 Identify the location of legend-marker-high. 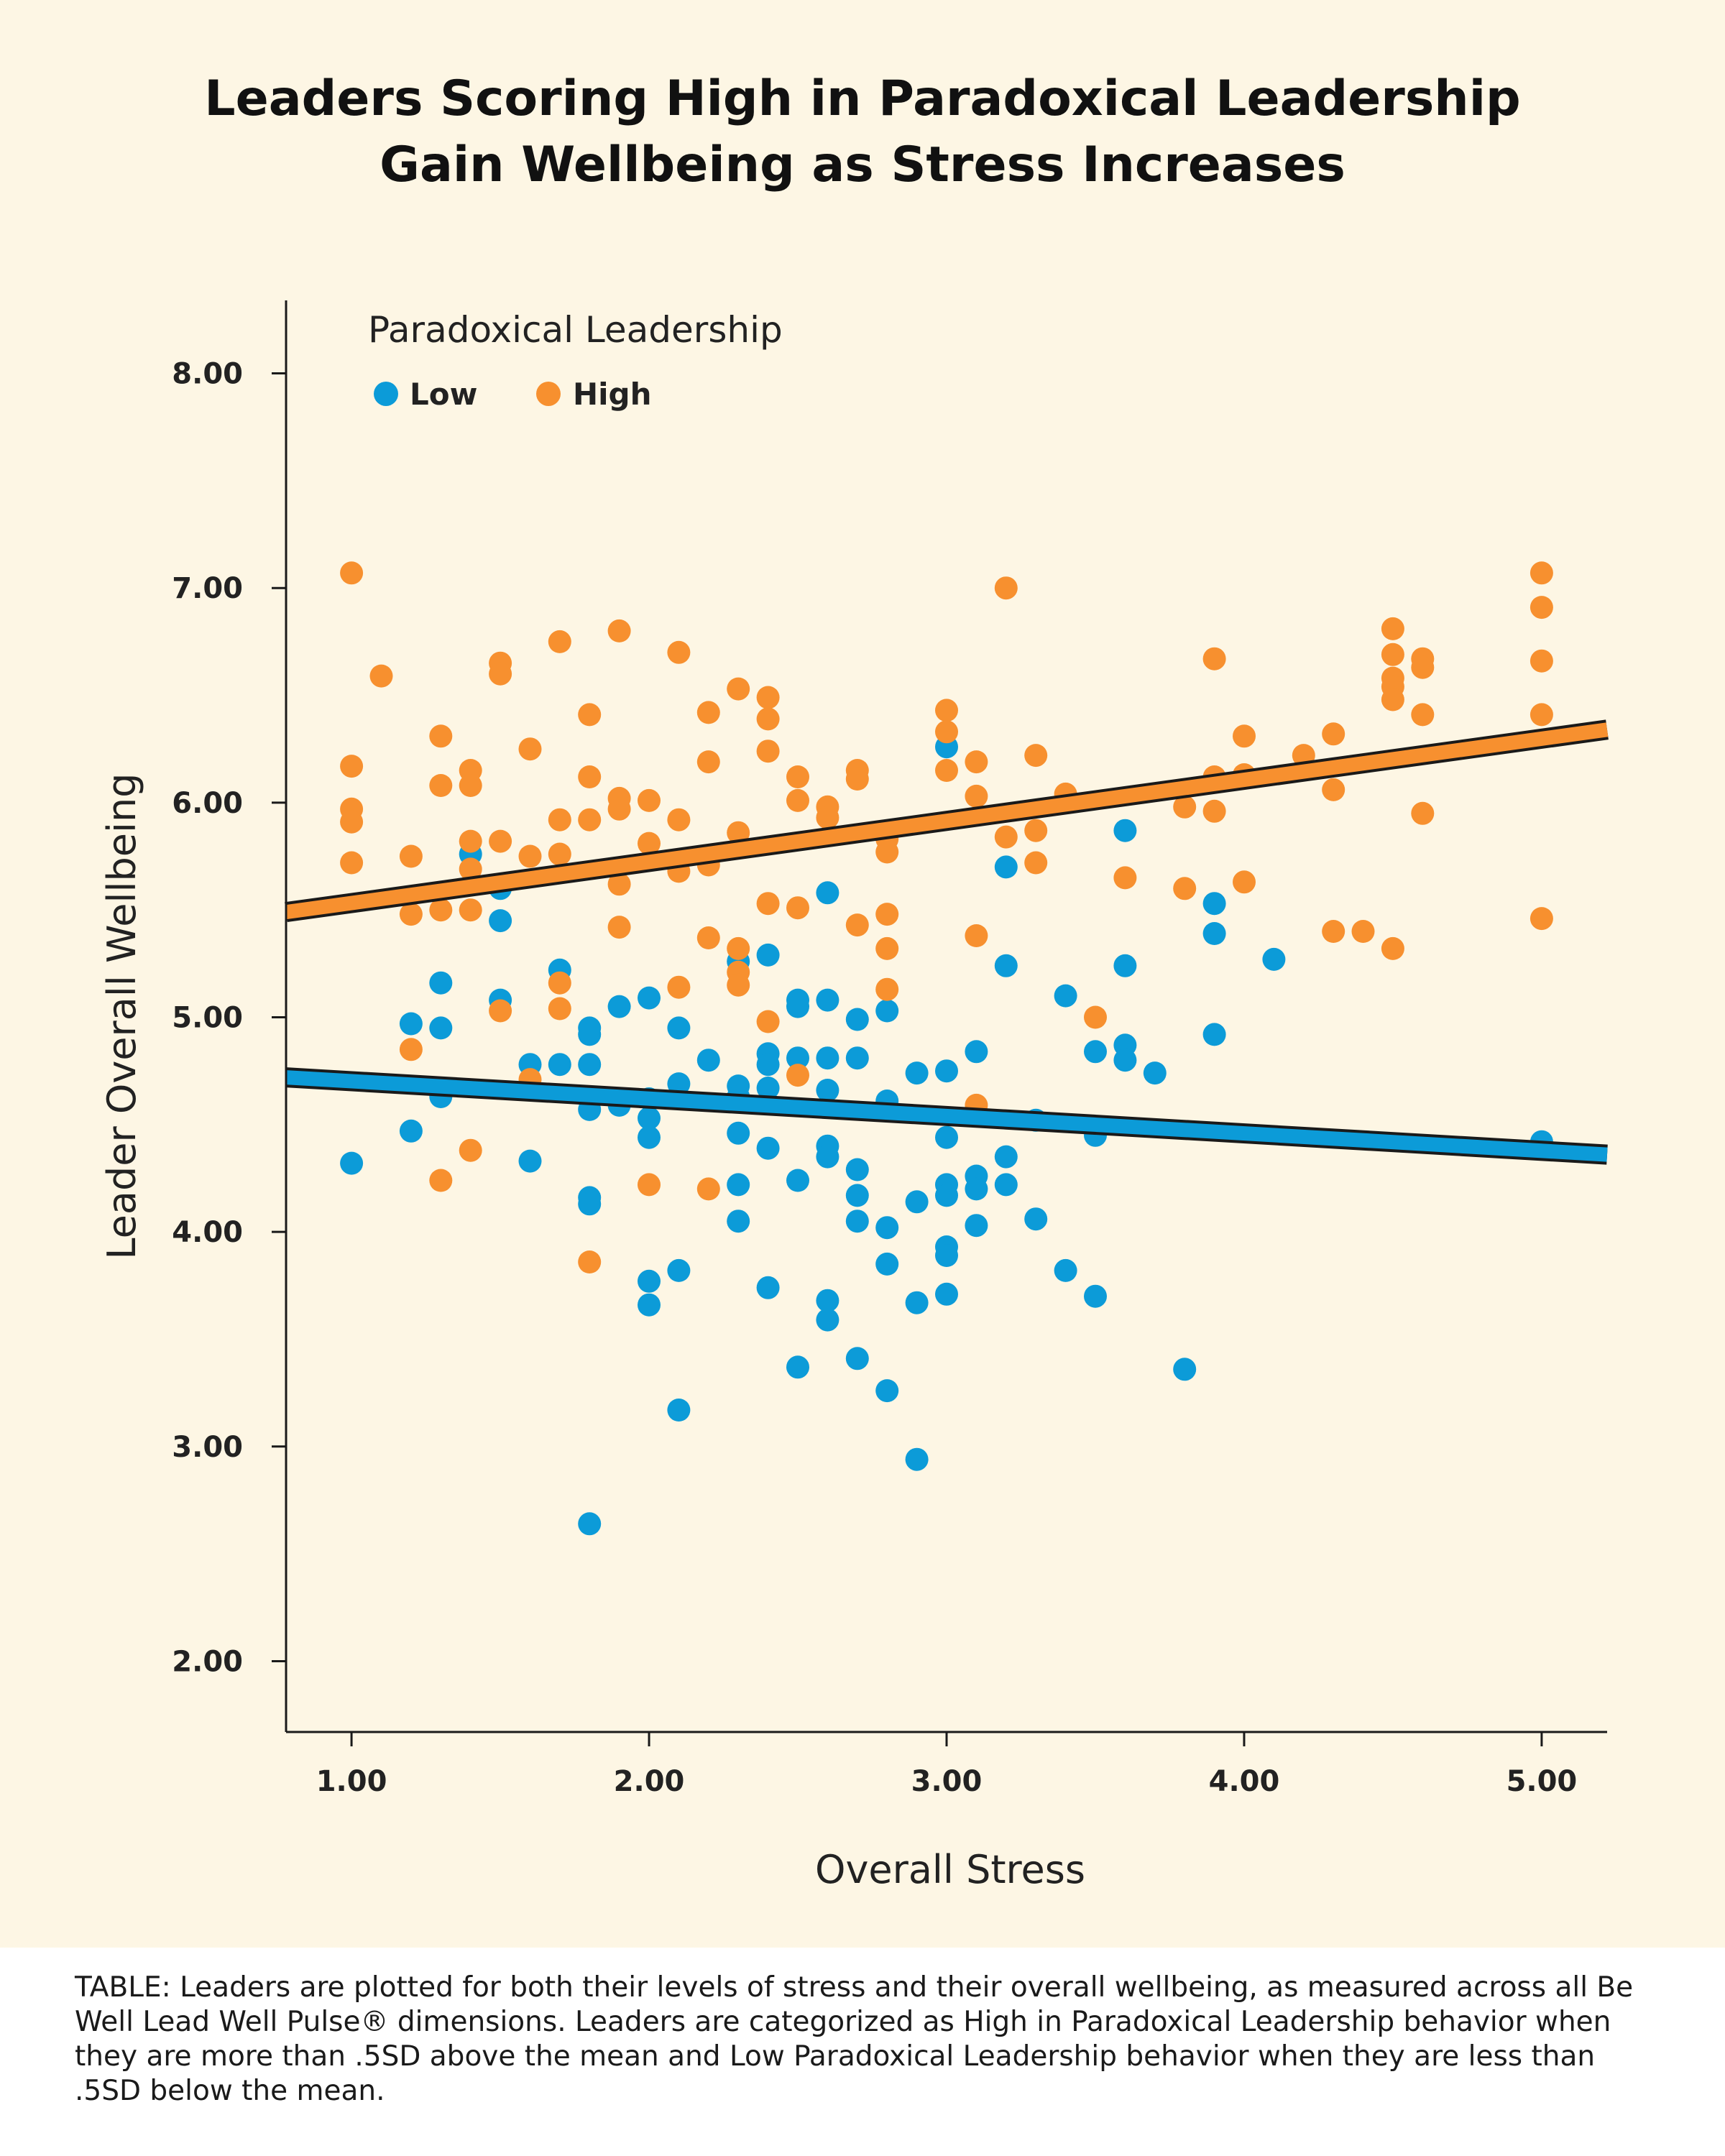
(548, 394).